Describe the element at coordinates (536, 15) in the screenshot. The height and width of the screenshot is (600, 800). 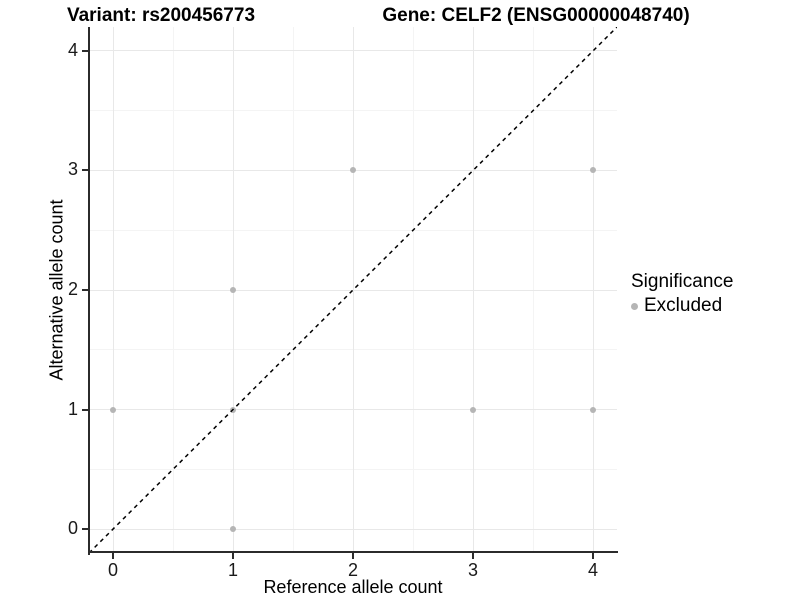
I see `gene-title: Gene: CELF2 (ENSG00000048740)` at that location.